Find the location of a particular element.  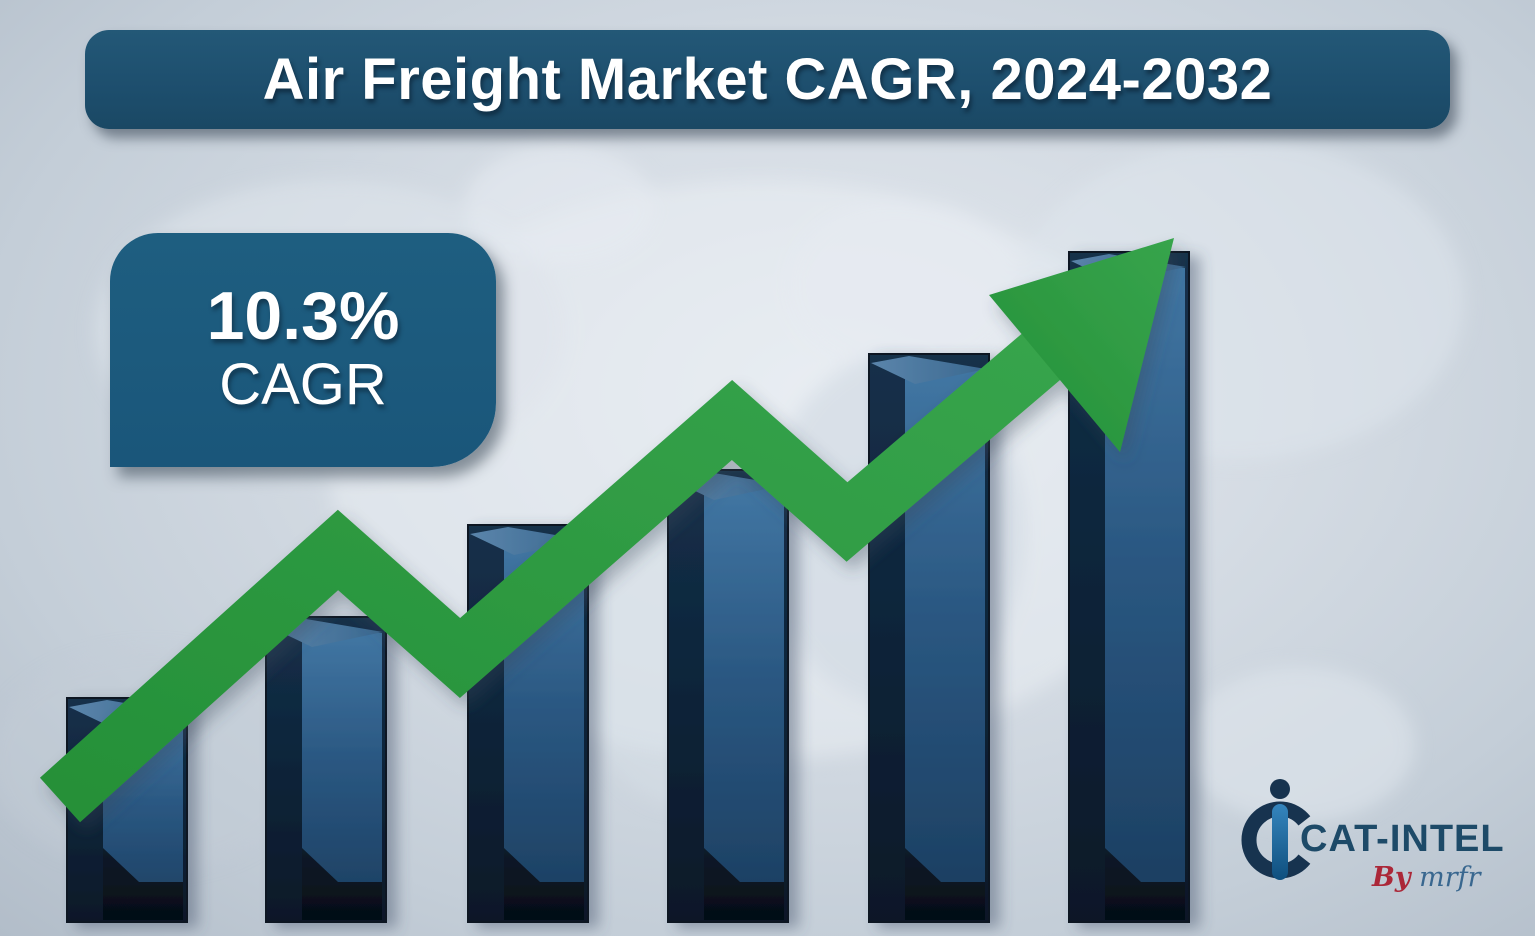

page-title: Air Freight Market CAGR, 2024-2032 is located at coordinates (767, 79).